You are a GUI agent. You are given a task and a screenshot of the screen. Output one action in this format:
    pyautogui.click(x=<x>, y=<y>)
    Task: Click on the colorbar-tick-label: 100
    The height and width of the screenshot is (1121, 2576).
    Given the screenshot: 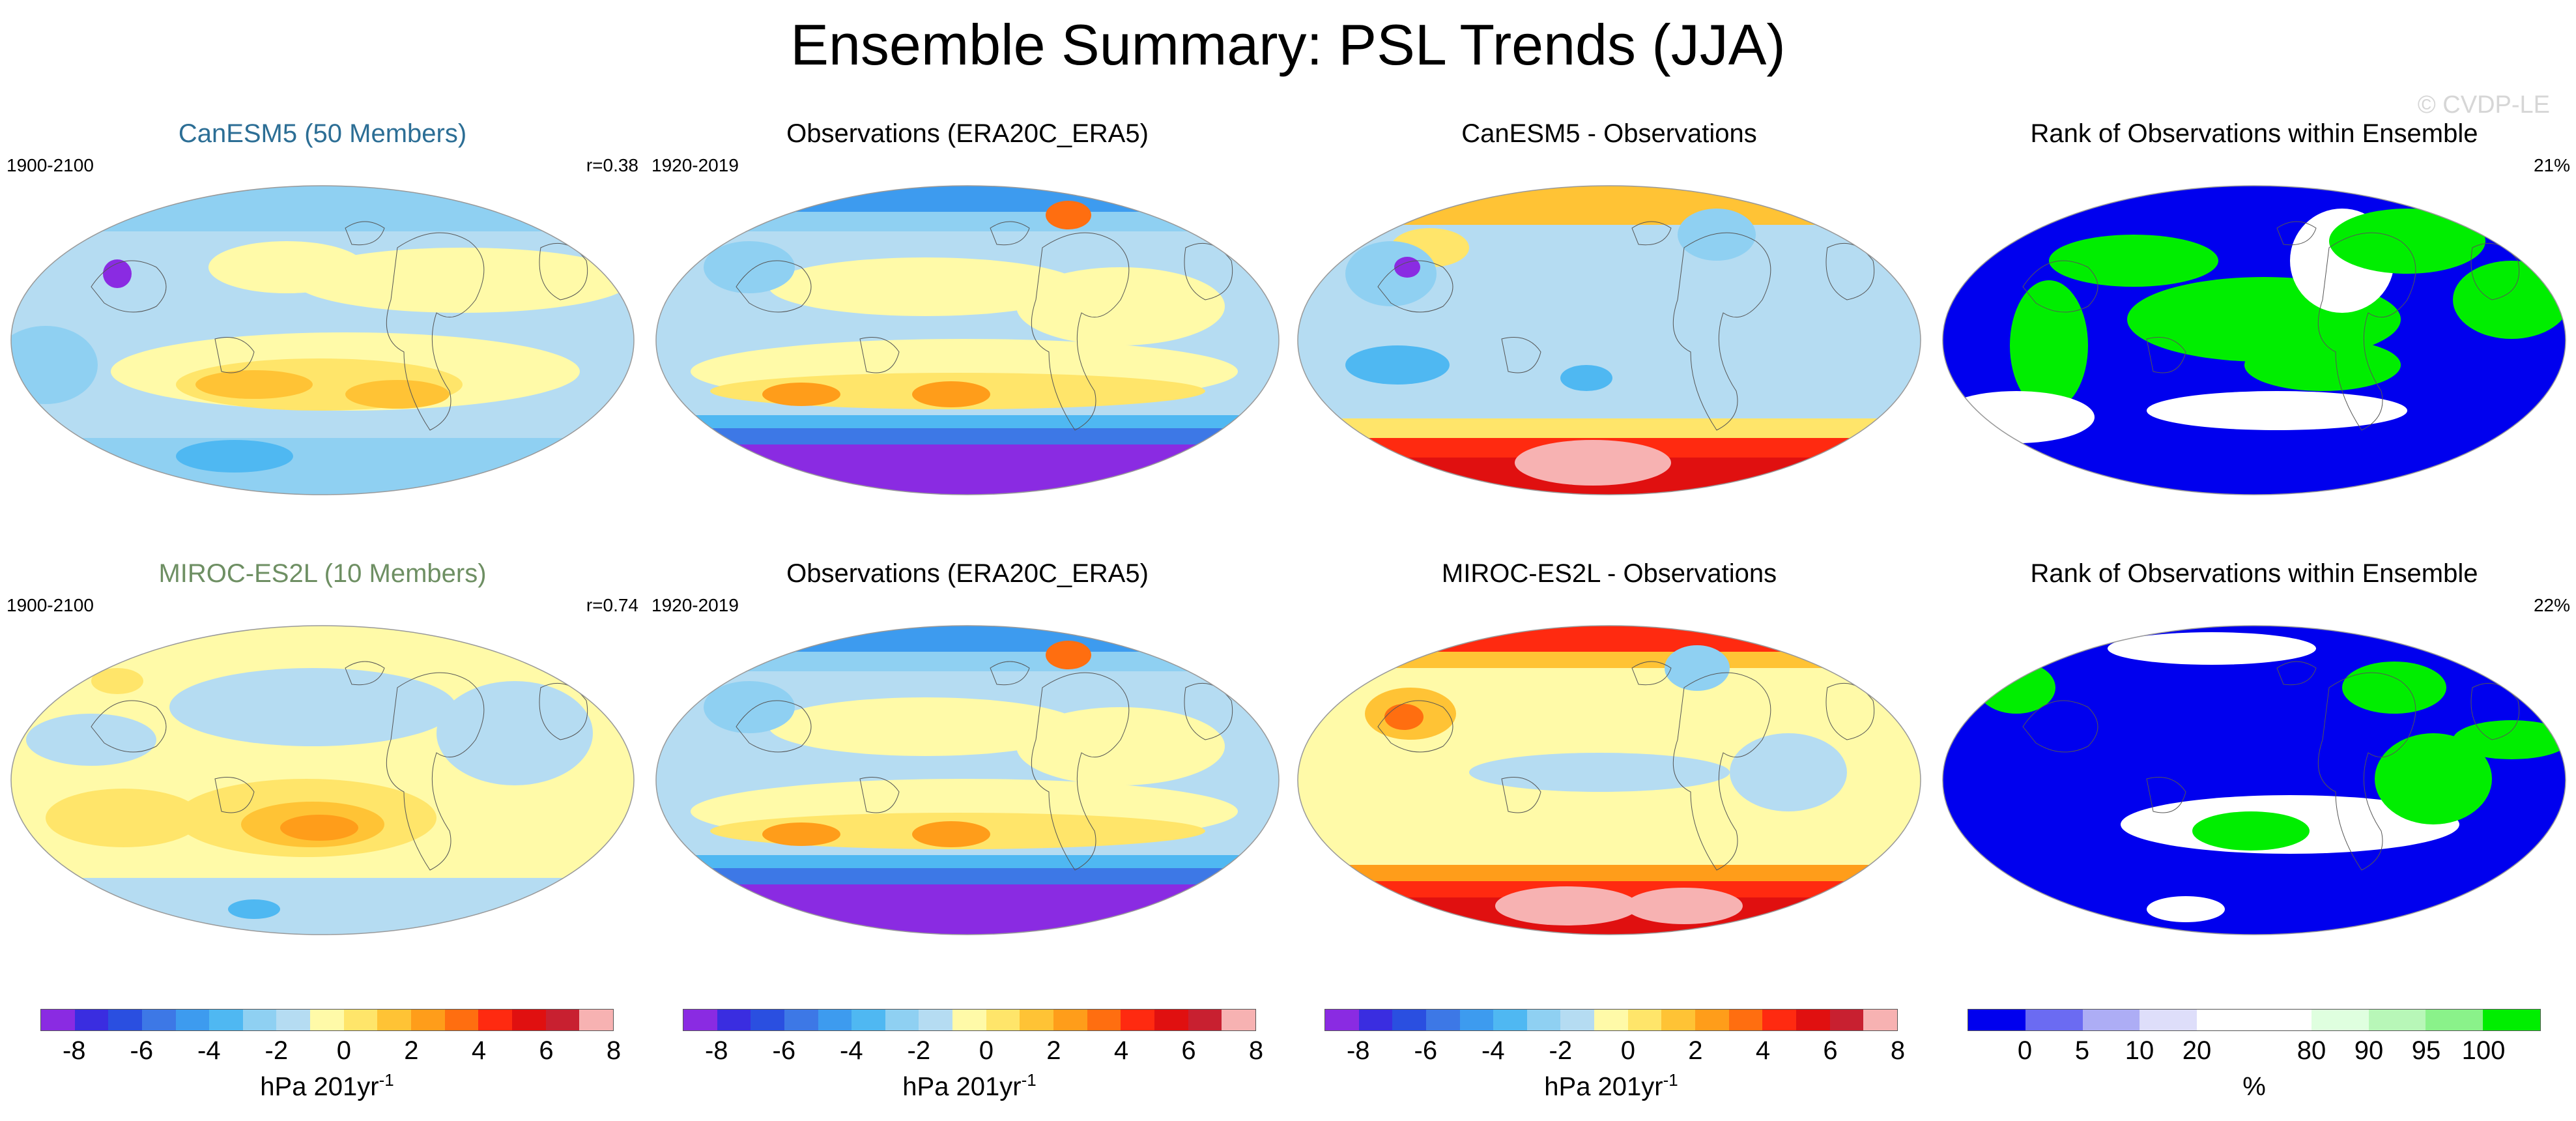 What is the action you would take?
    pyautogui.click(x=2483, y=1050)
    